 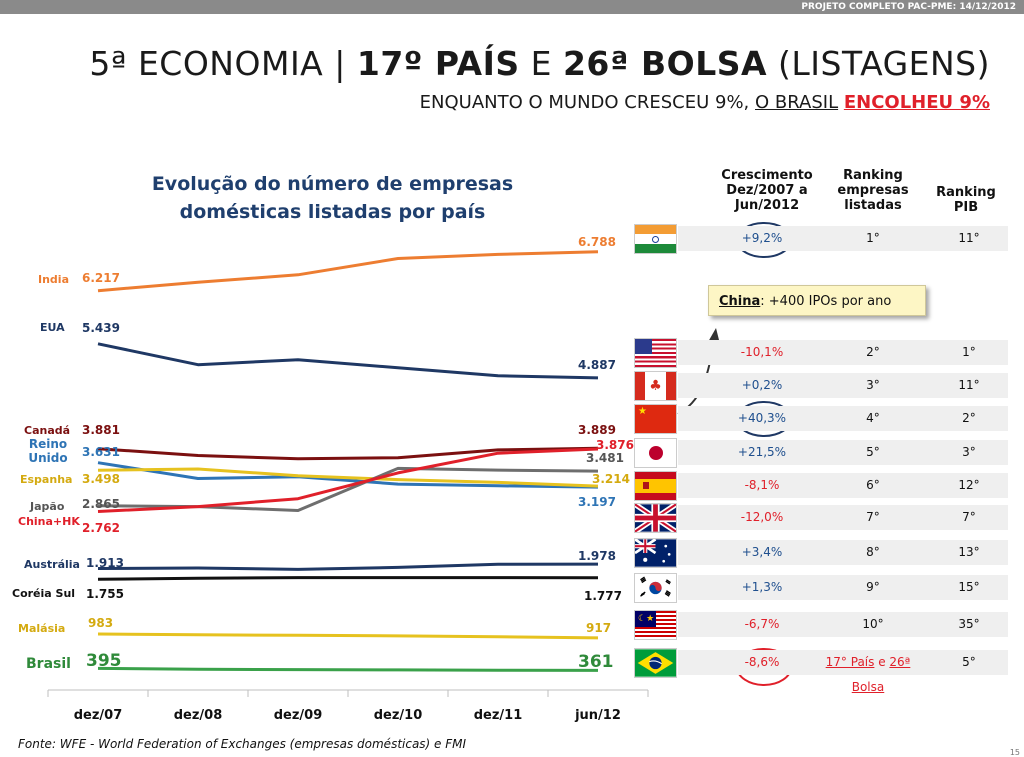 What do you see at coordinates (611, 479) in the screenshot?
I see `end-value-label: 3.214` at bounding box center [611, 479].